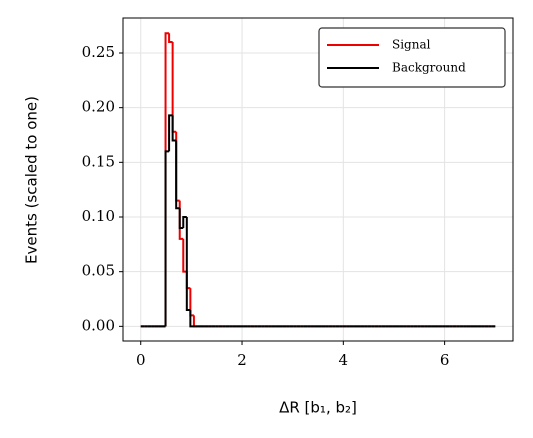  I want to click on legend-label: Background, so click(429, 68).